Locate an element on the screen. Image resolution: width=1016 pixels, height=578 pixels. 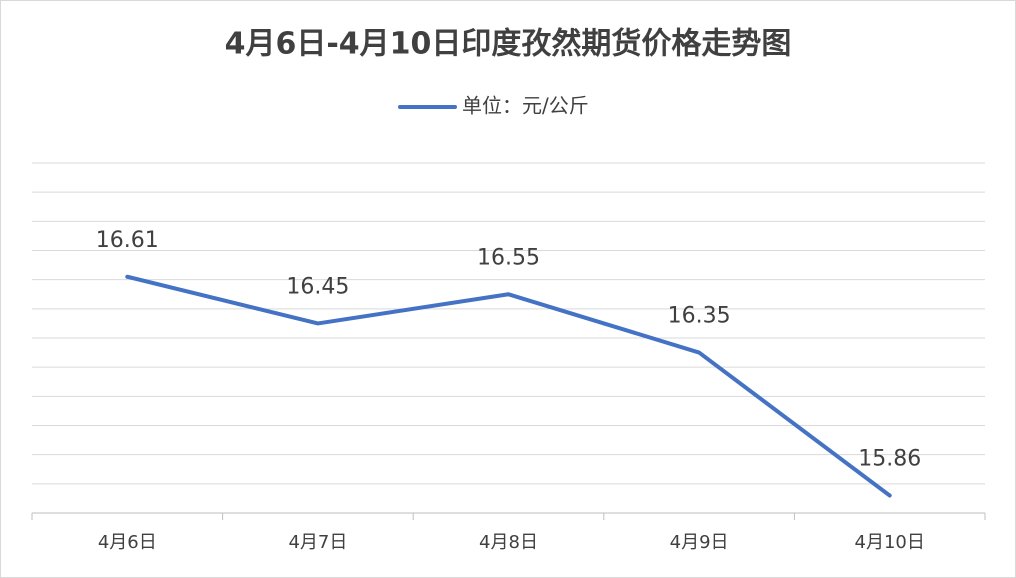
x-tick-label: 4月9日 is located at coordinates (699, 542).